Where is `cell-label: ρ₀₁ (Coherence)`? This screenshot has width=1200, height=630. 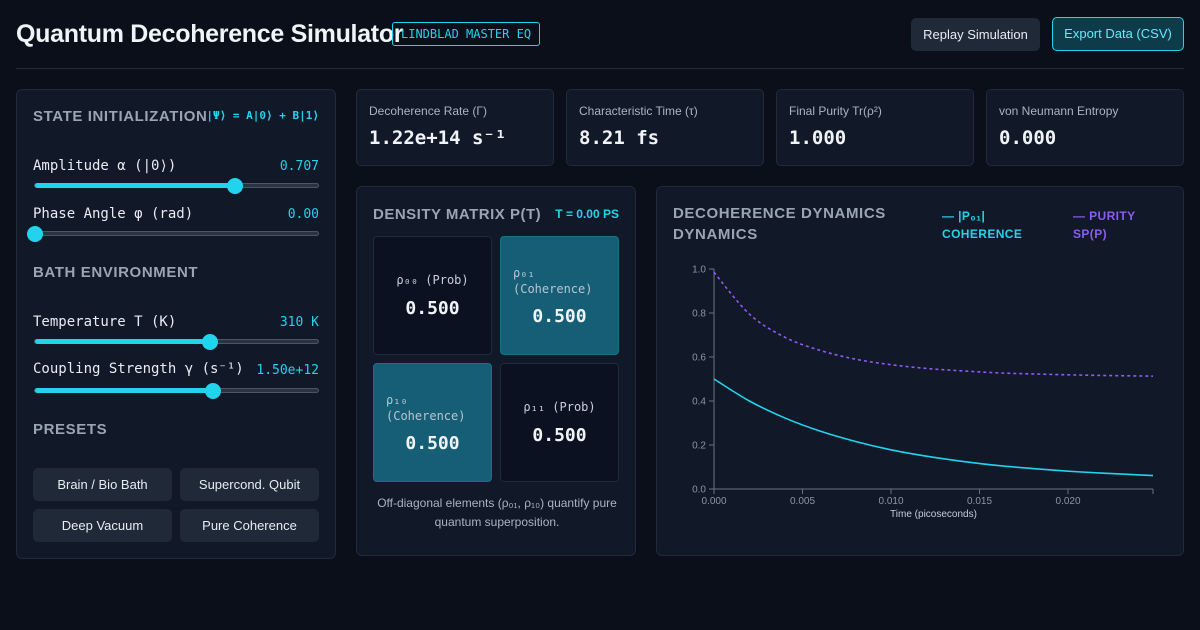 cell-label: ρ₀₁ (Coherence) is located at coordinates (553, 281).